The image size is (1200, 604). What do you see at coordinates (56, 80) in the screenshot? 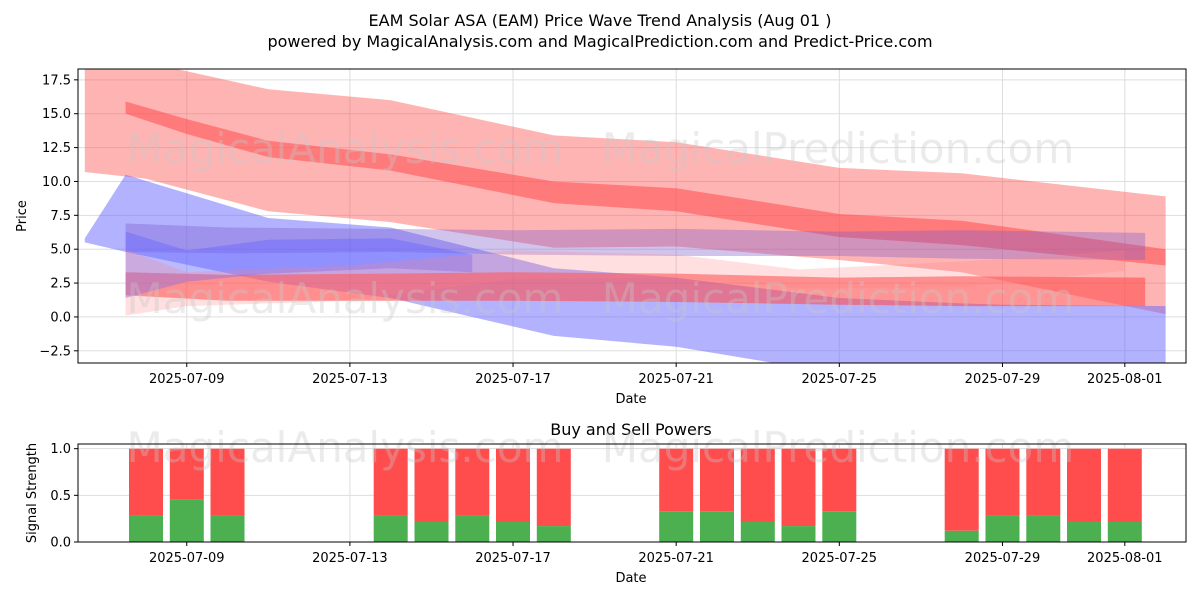
I see `y-tick-label: 17.5` at bounding box center [56, 80].